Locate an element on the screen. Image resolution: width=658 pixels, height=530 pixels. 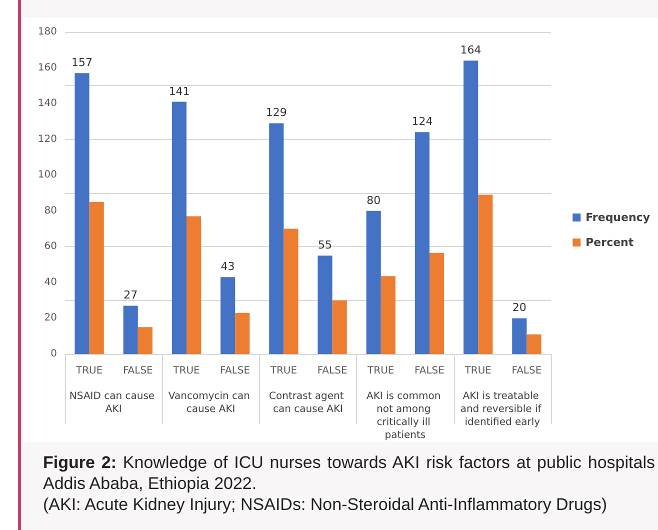
data-label: 80 is located at coordinates (373, 200).